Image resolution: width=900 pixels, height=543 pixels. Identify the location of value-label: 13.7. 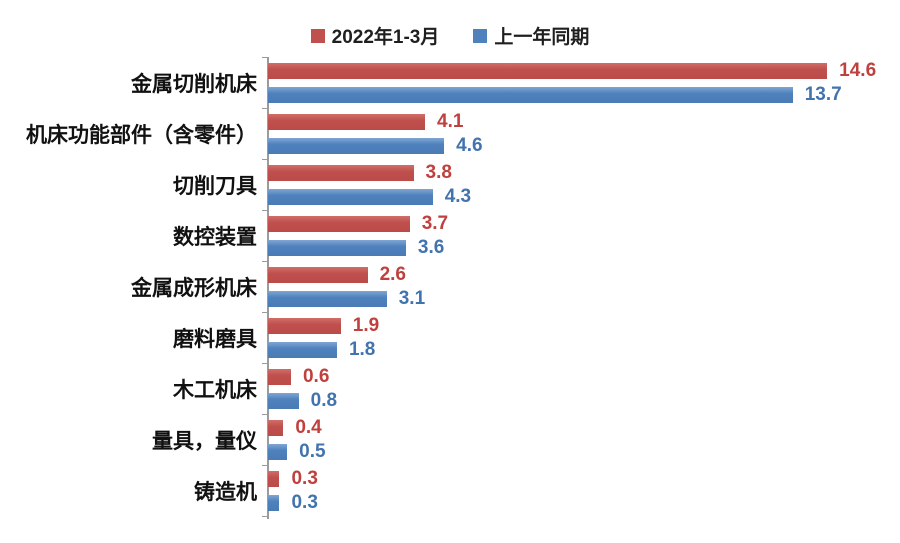
(823, 94).